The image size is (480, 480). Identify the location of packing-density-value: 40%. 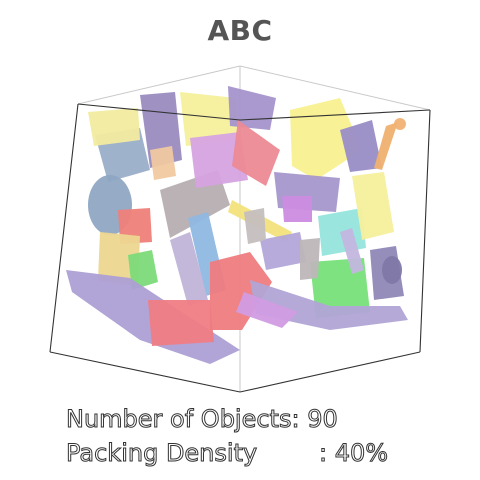
(361, 453).